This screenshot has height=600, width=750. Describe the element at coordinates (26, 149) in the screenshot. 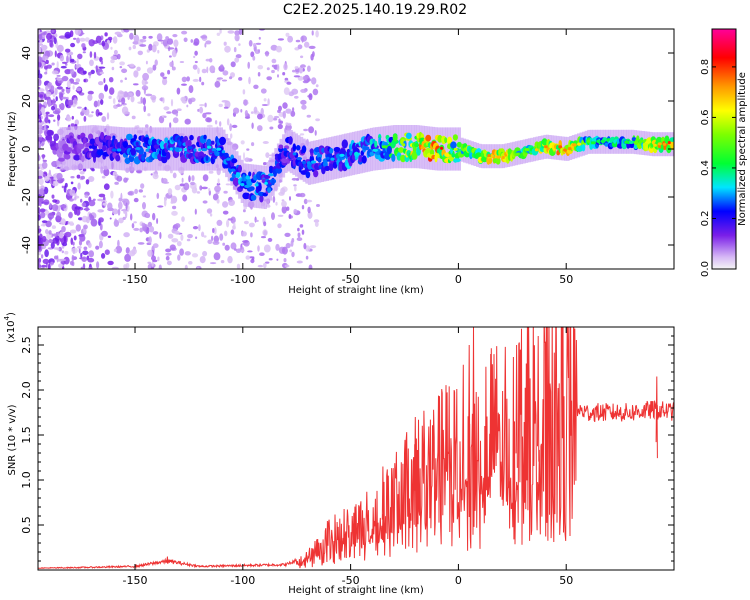

I see `spectrogram-y-tick-label: 0` at that location.